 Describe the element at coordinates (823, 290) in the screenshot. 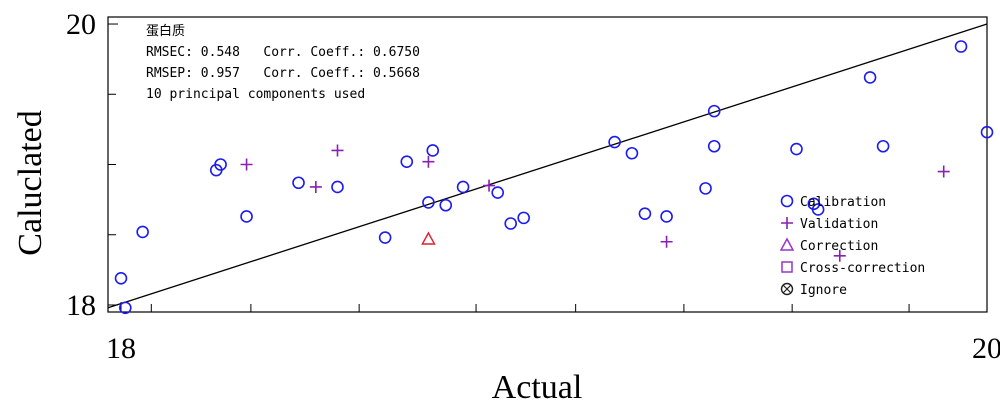

I see `legend-label: Ignore` at that location.